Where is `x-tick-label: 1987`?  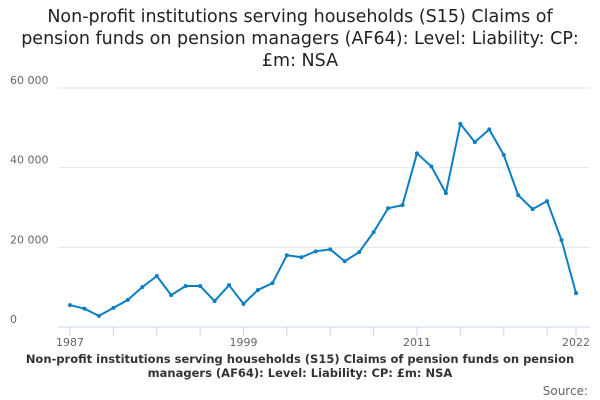
x-tick-label: 1987 is located at coordinates (70, 342).